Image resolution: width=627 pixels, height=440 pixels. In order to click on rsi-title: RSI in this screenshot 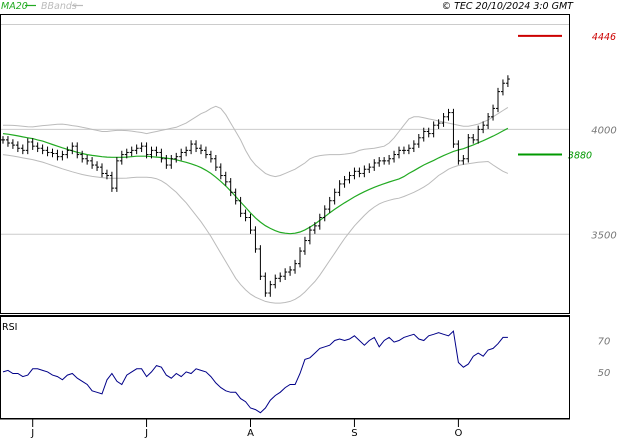, I will do `click(9, 327)`.